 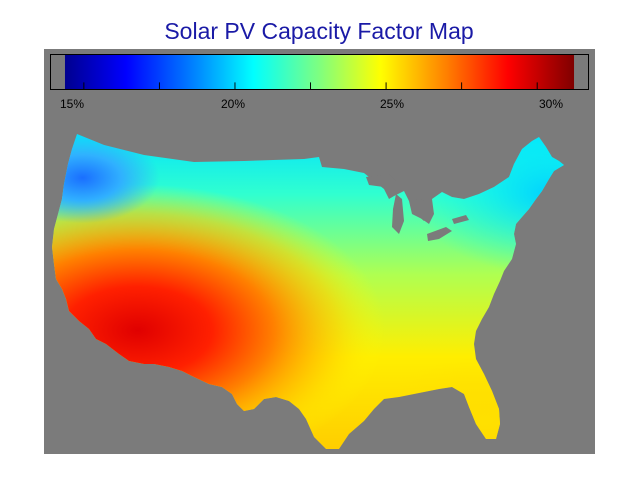 I want to click on colorbar-tick-label-25: 25%, so click(x=392, y=104).